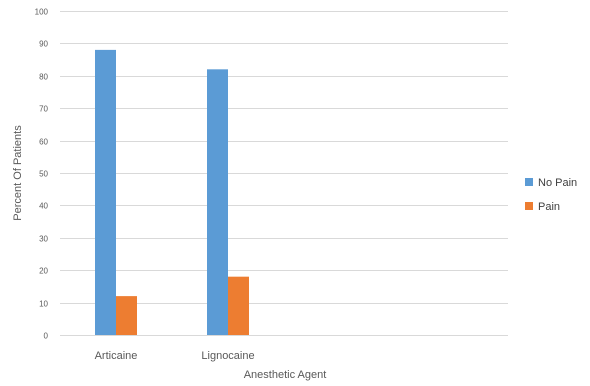  Describe the element at coordinates (551, 195) in the screenshot. I see `legend: No Pain Pain` at that location.